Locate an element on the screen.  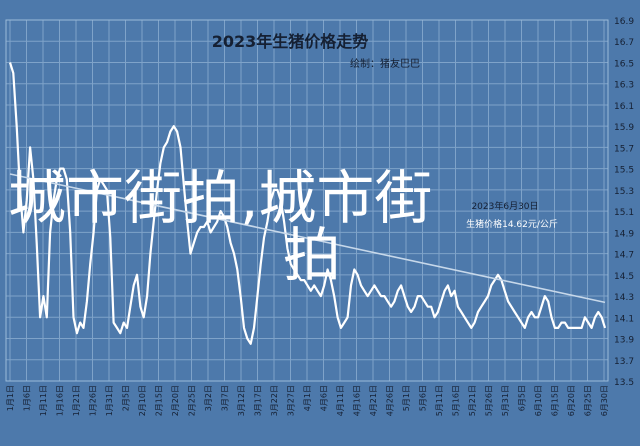
x-tick-label: 3月7日 is located at coordinates (225, 398).